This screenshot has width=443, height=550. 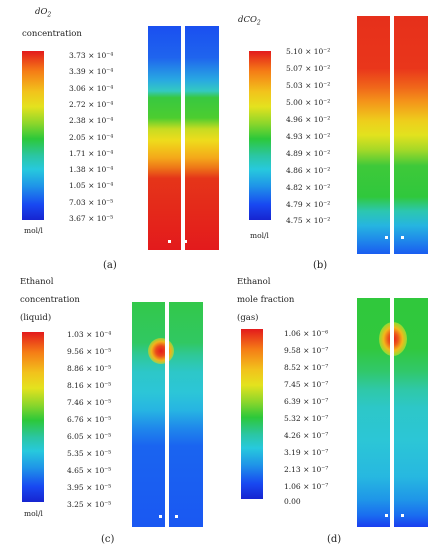 I want to click on tick-label: 4.75 × 10⁻², so click(x=308, y=220).